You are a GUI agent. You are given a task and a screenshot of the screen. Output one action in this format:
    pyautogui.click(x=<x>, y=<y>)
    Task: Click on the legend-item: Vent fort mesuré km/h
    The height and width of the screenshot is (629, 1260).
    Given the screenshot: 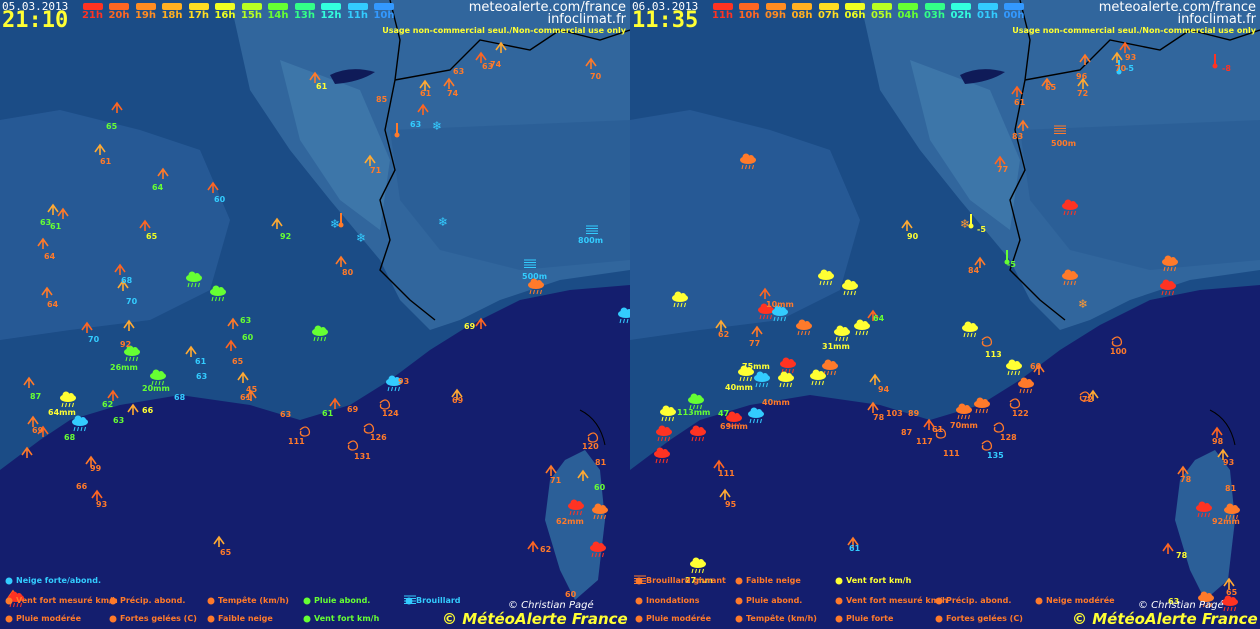 What is the action you would take?
    pyautogui.click(x=67, y=600)
    